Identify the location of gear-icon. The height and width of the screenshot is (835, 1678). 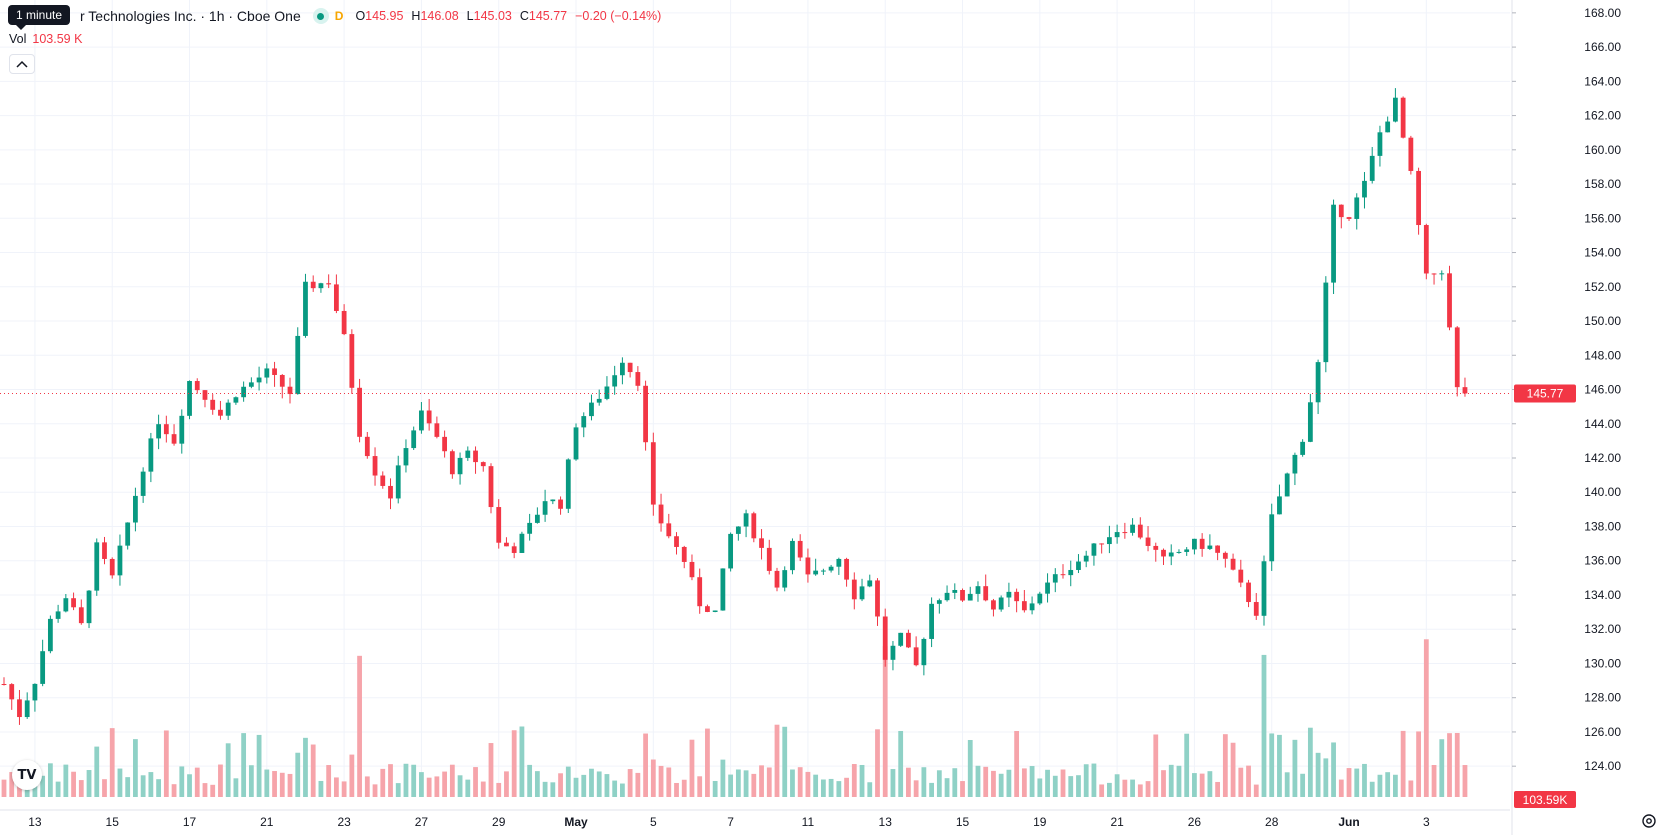
(1649, 821).